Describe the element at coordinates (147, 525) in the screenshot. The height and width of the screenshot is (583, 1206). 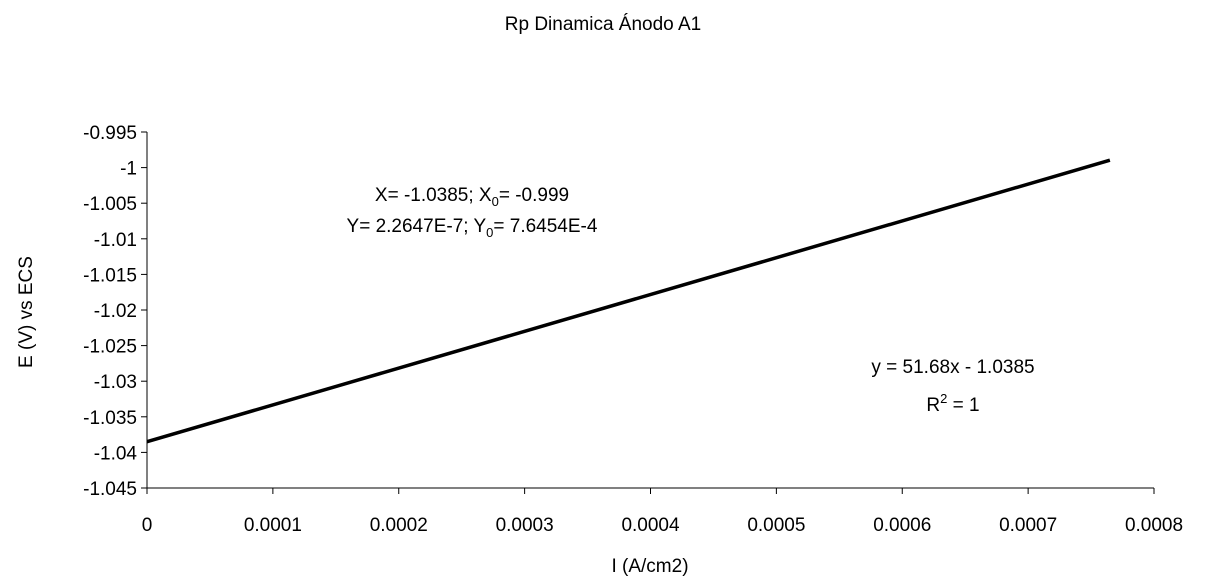
I see `x-tick-label: 0` at that location.